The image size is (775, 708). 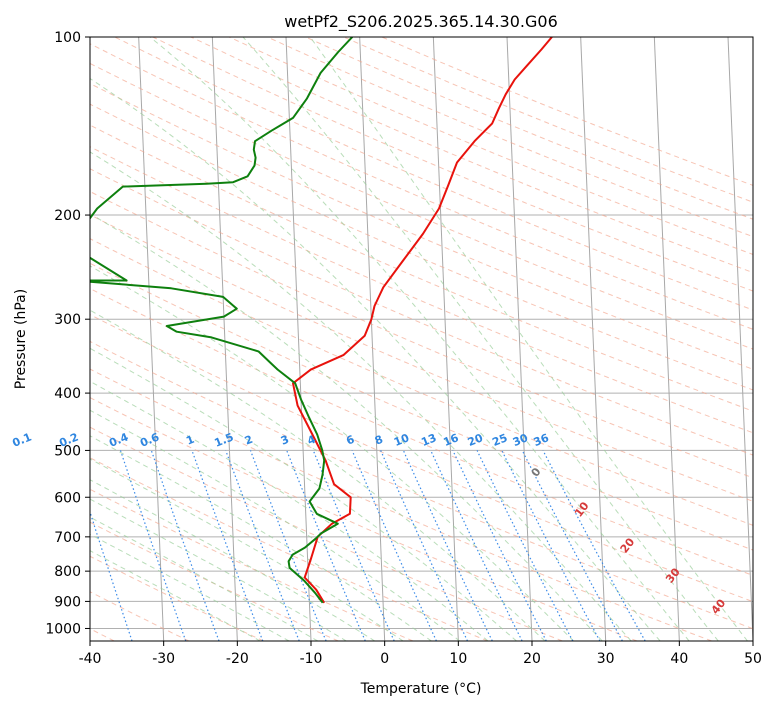 What do you see at coordinates (163, 659) in the screenshot?
I see `x-tick-label: -30` at bounding box center [163, 659].